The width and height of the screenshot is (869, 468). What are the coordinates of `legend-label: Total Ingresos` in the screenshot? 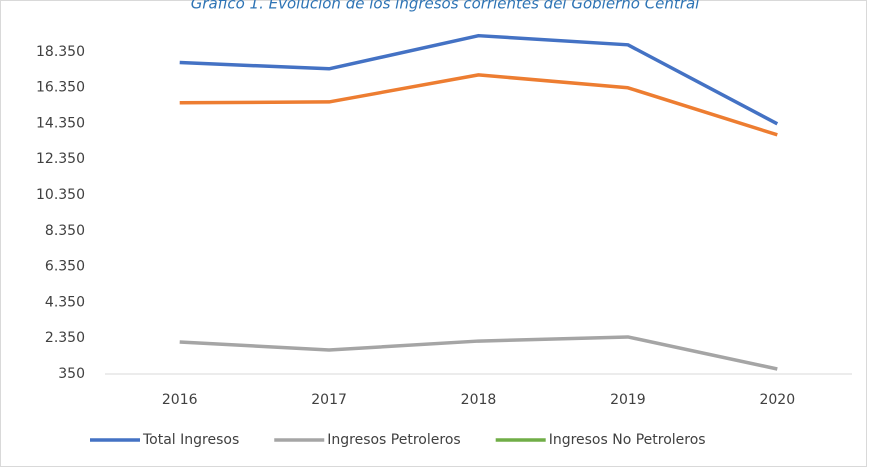 It's located at (190, 440).